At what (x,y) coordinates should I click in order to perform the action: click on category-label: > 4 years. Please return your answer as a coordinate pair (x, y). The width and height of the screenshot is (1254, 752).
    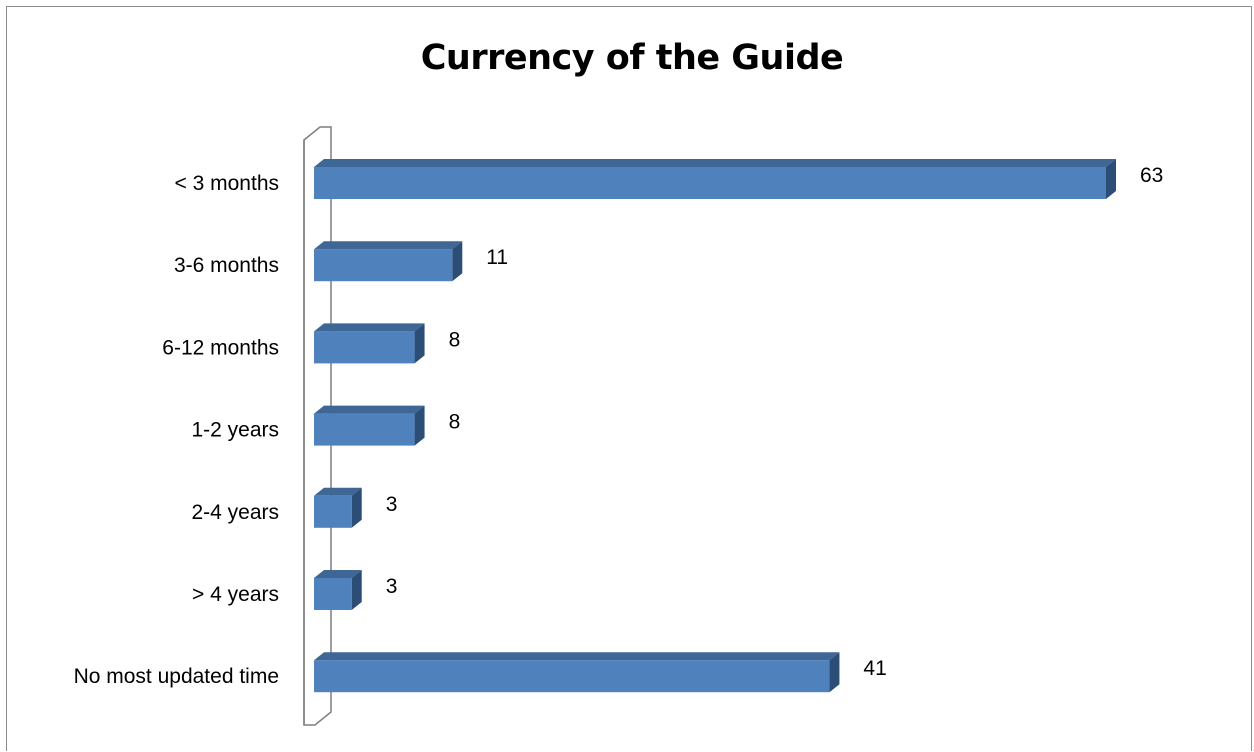
    Looking at the image, I should click on (235, 594).